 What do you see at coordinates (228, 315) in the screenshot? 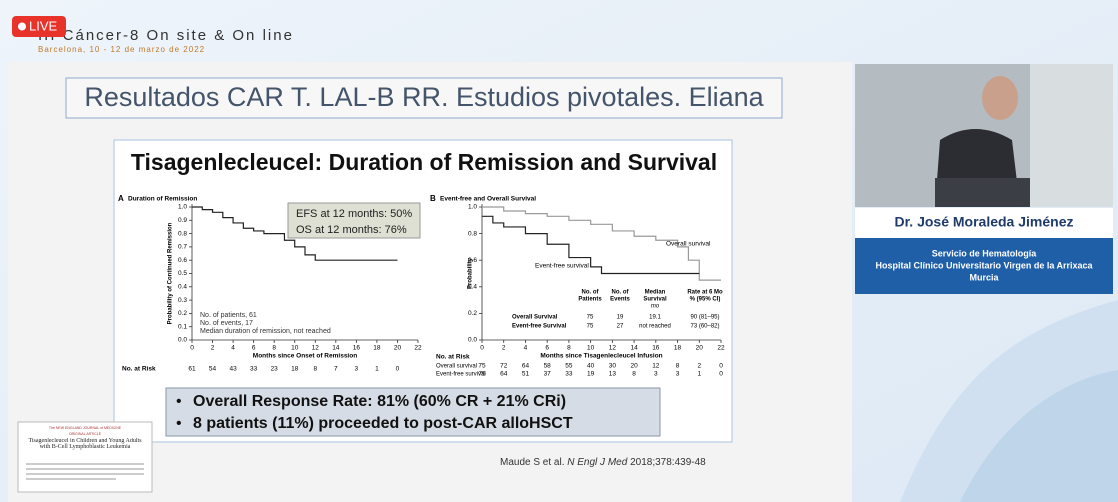
I see `note: No. of patients, 61` at bounding box center [228, 315].